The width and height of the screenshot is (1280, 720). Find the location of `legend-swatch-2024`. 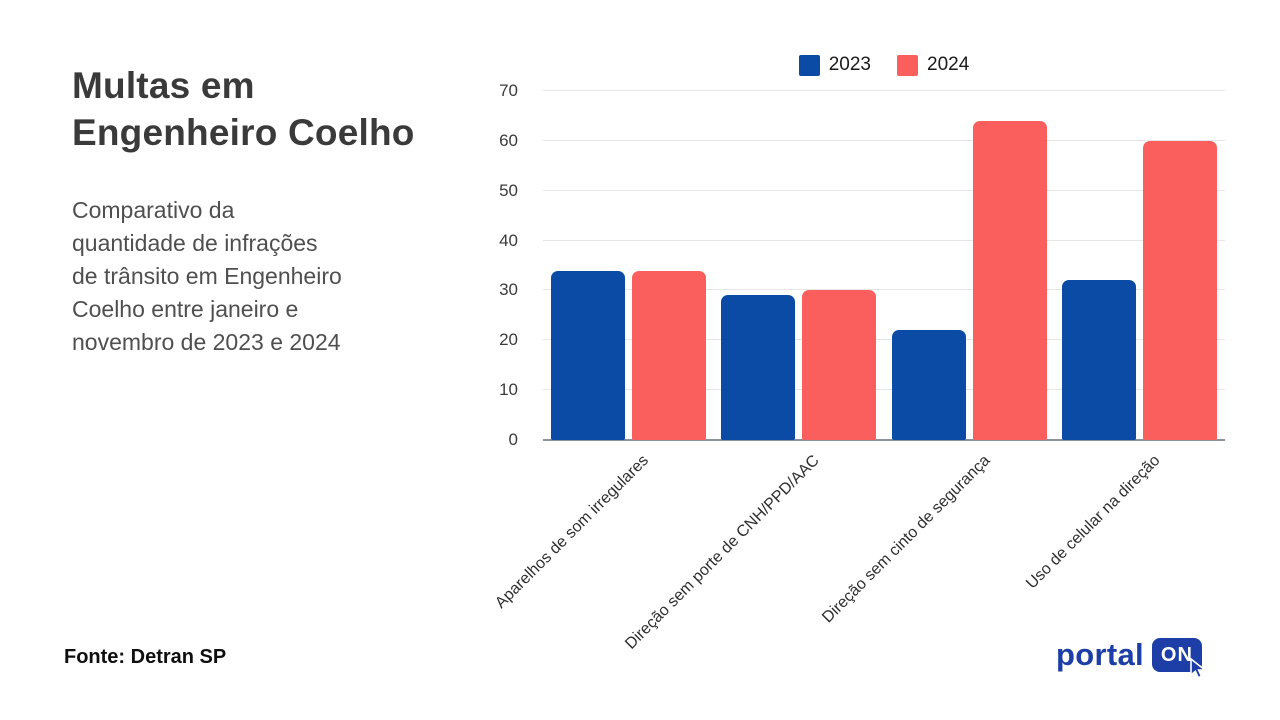

legend-swatch-2024 is located at coordinates (907, 65).